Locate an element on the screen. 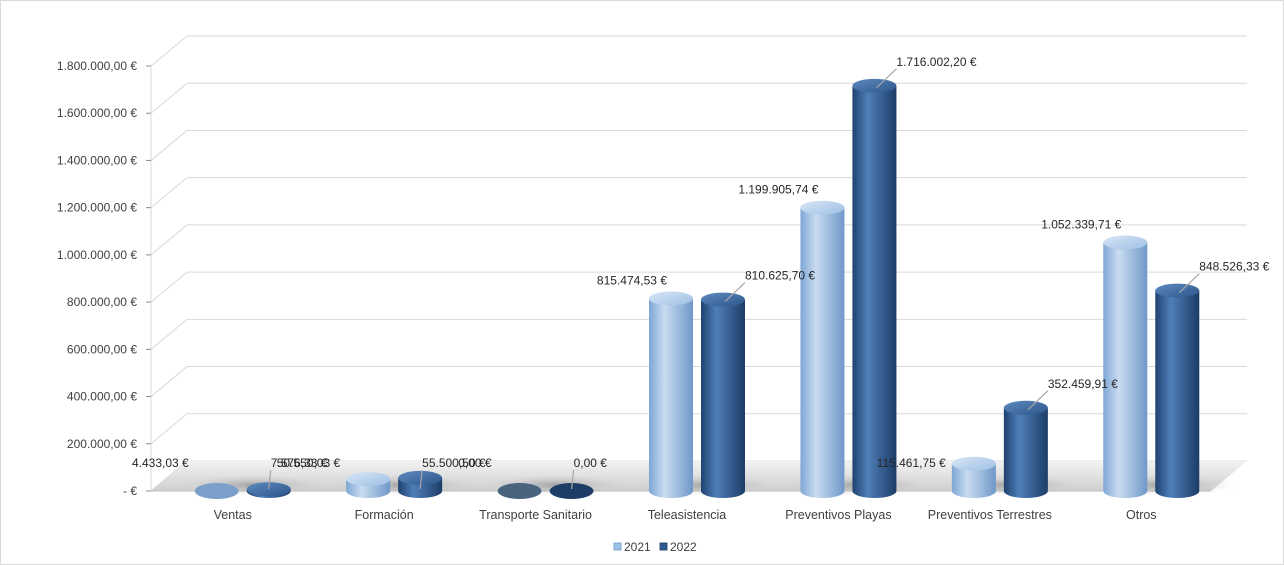 The image size is (1284, 565). y-tick-label: 1.800.000,00 € is located at coordinates (97, 66).